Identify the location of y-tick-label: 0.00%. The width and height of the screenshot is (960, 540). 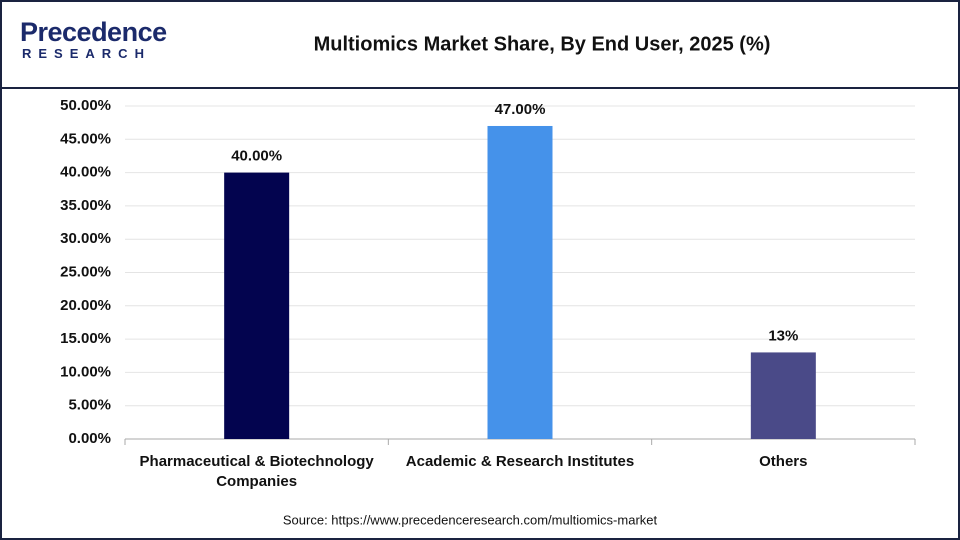
(89, 438).